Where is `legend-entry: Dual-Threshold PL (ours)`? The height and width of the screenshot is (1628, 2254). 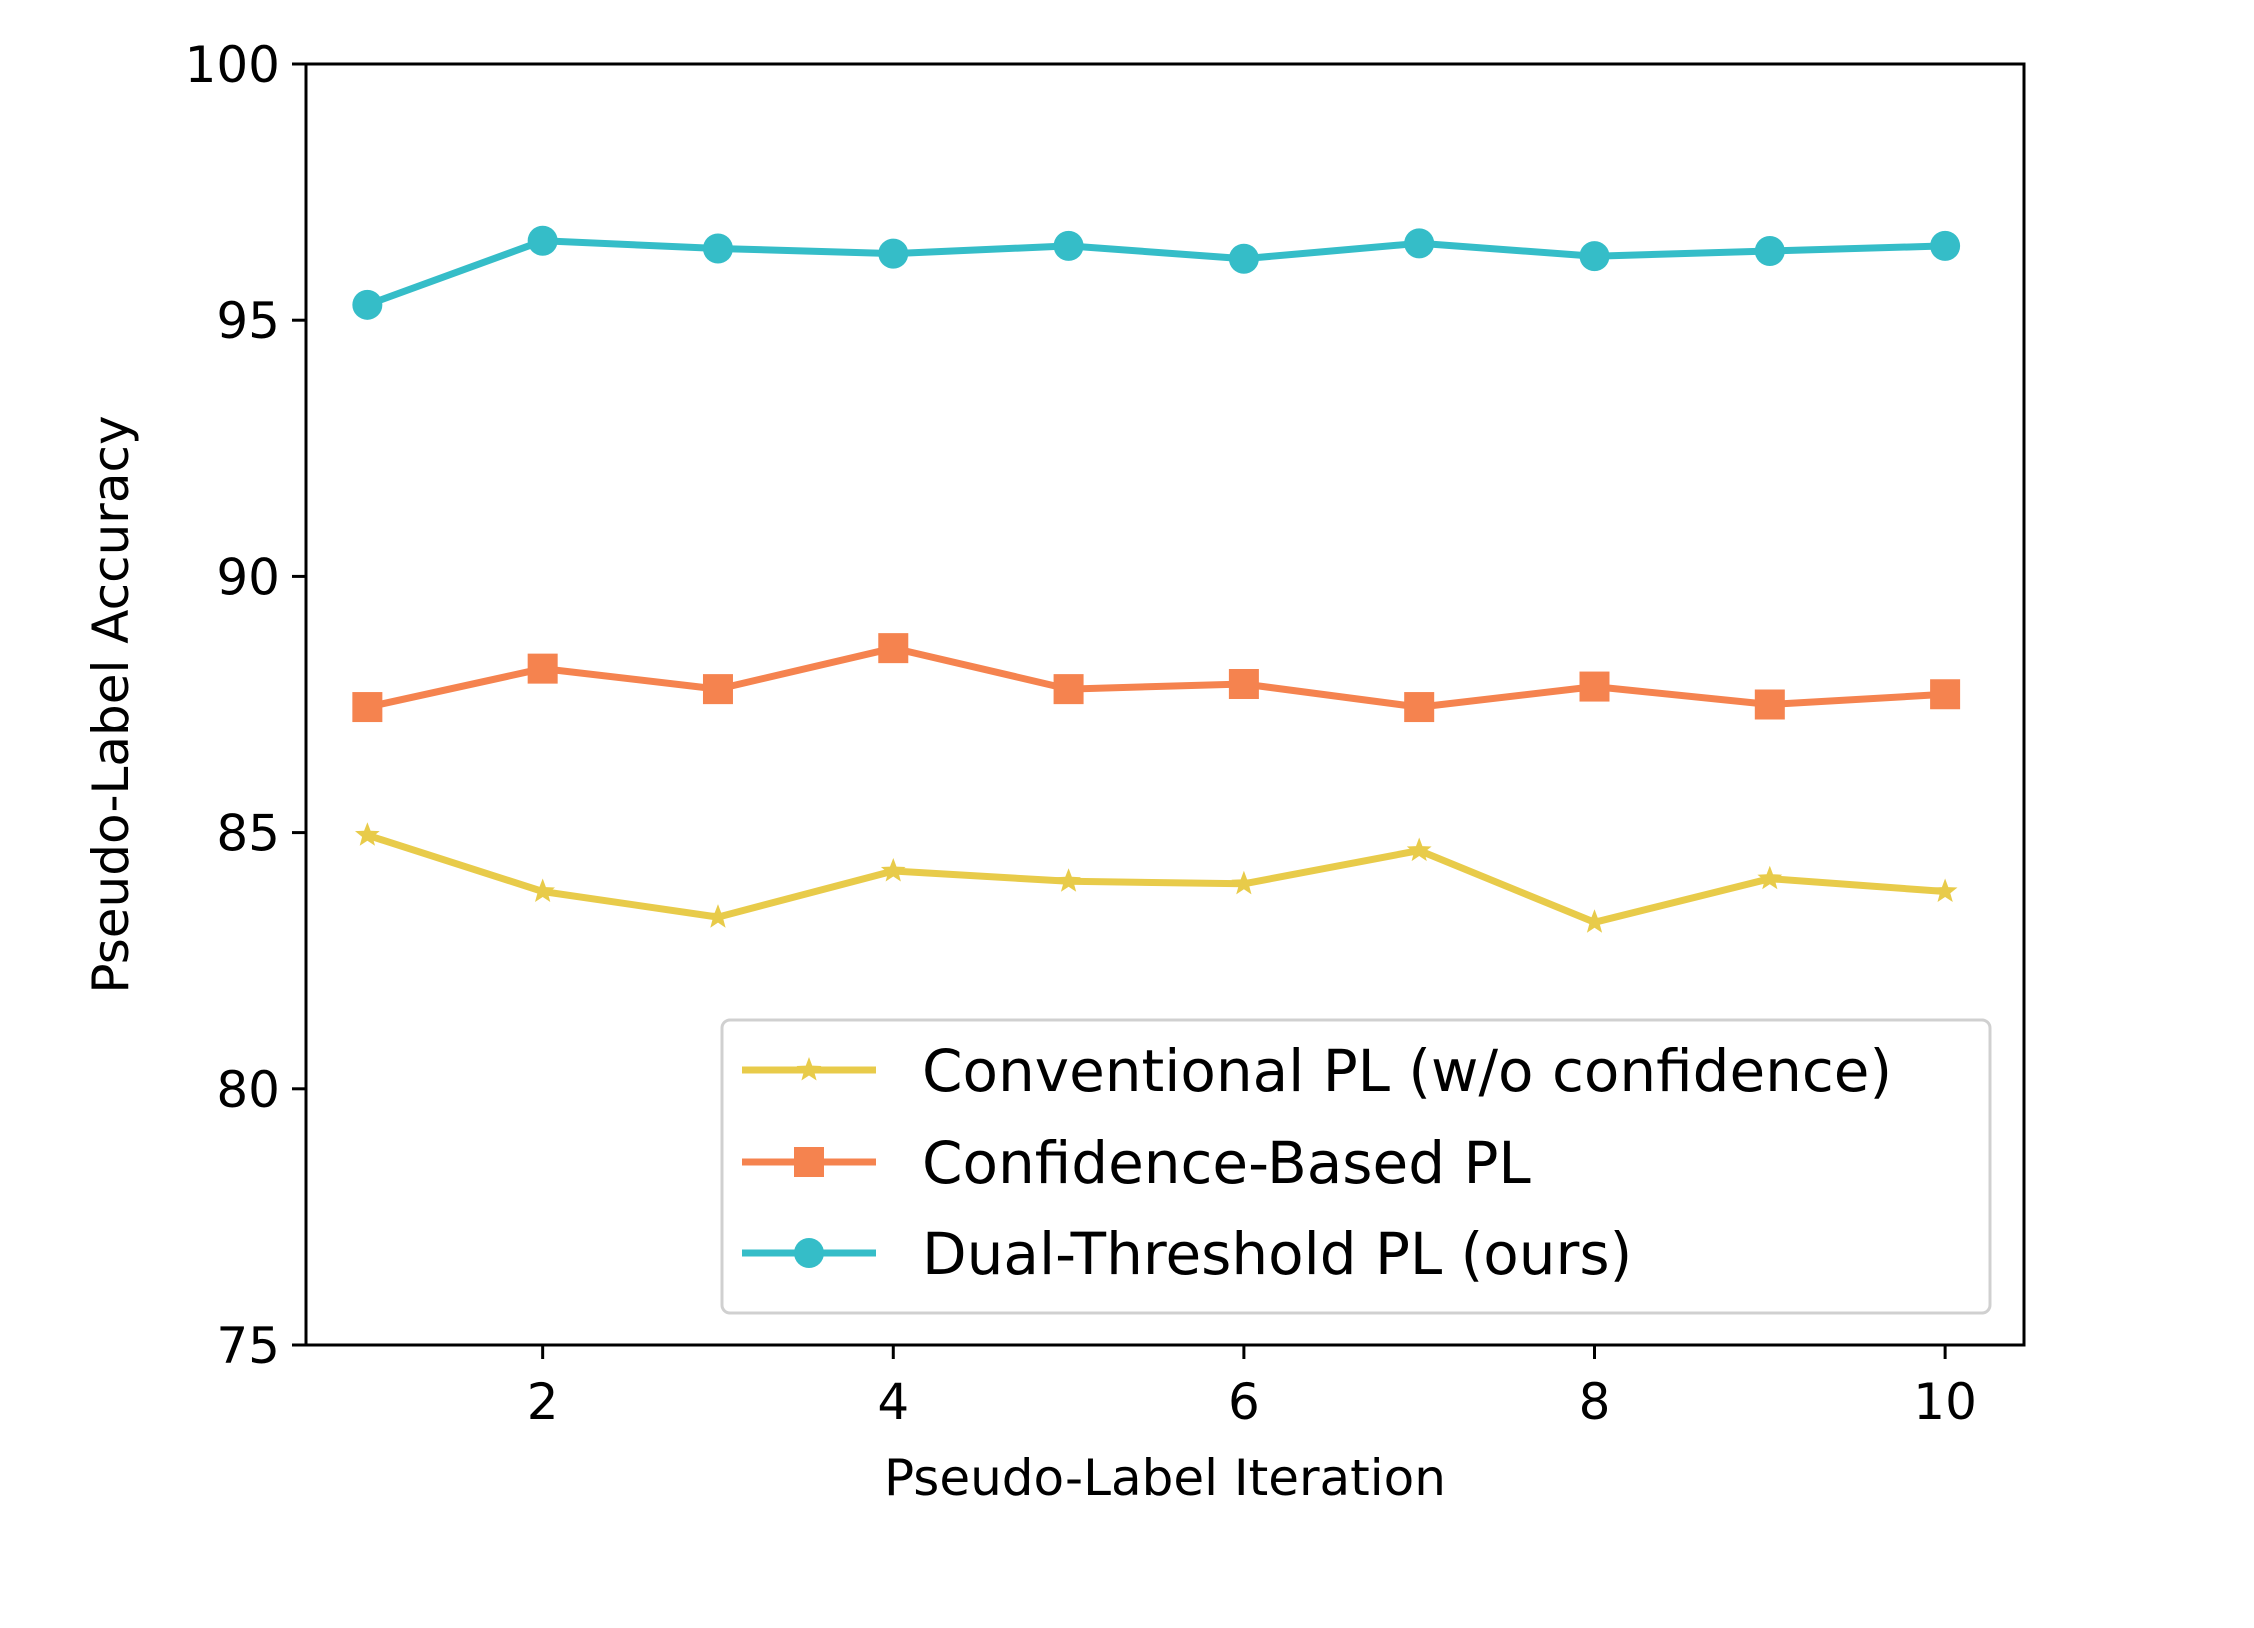 legend-entry: Dual-Threshold PL (ours) is located at coordinates (1187, 1254).